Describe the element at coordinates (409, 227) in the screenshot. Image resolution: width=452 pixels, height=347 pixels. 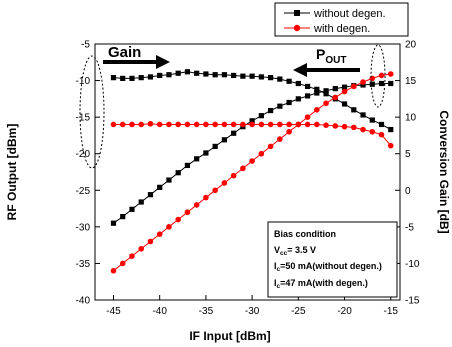
I see `y-right-tick-label: -5` at that location.